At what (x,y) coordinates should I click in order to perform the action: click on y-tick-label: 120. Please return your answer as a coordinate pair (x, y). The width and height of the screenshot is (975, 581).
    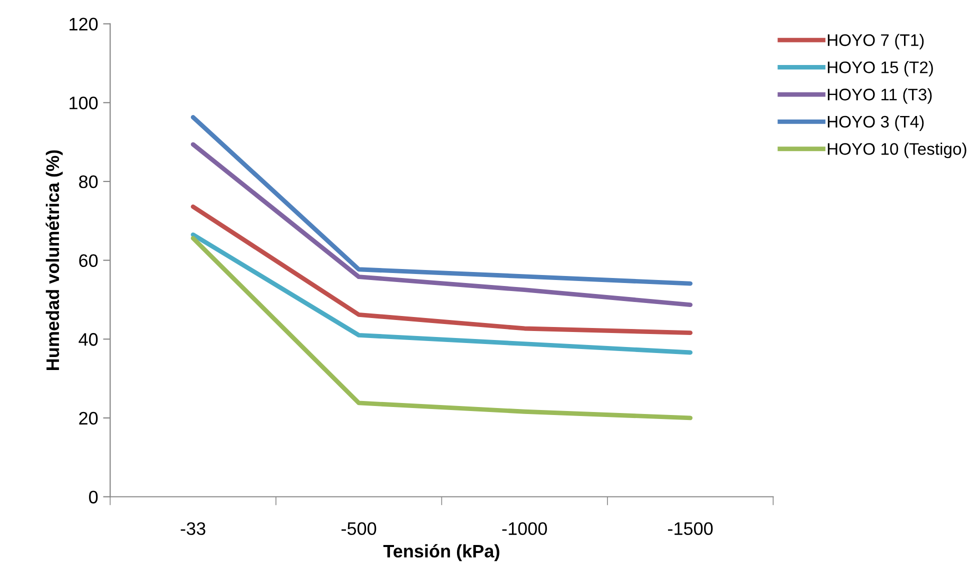
    Looking at the image, I should click on (84, 24).